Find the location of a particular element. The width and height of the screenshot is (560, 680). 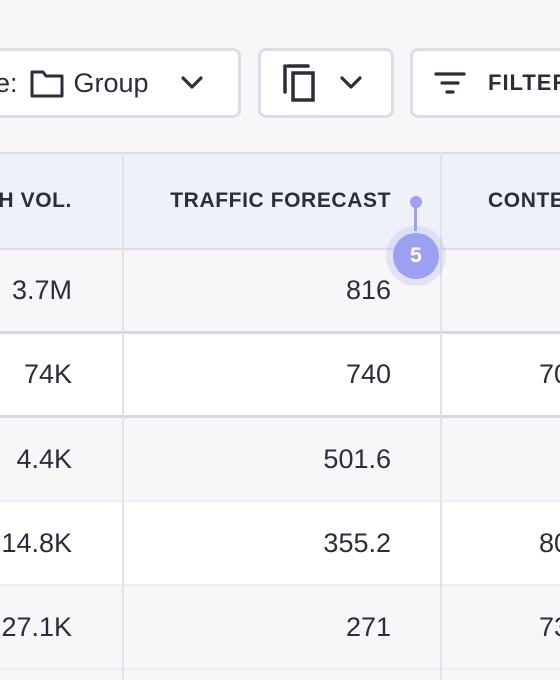

search-volume-cell: 14.8K is located at coordinates (36, 542).